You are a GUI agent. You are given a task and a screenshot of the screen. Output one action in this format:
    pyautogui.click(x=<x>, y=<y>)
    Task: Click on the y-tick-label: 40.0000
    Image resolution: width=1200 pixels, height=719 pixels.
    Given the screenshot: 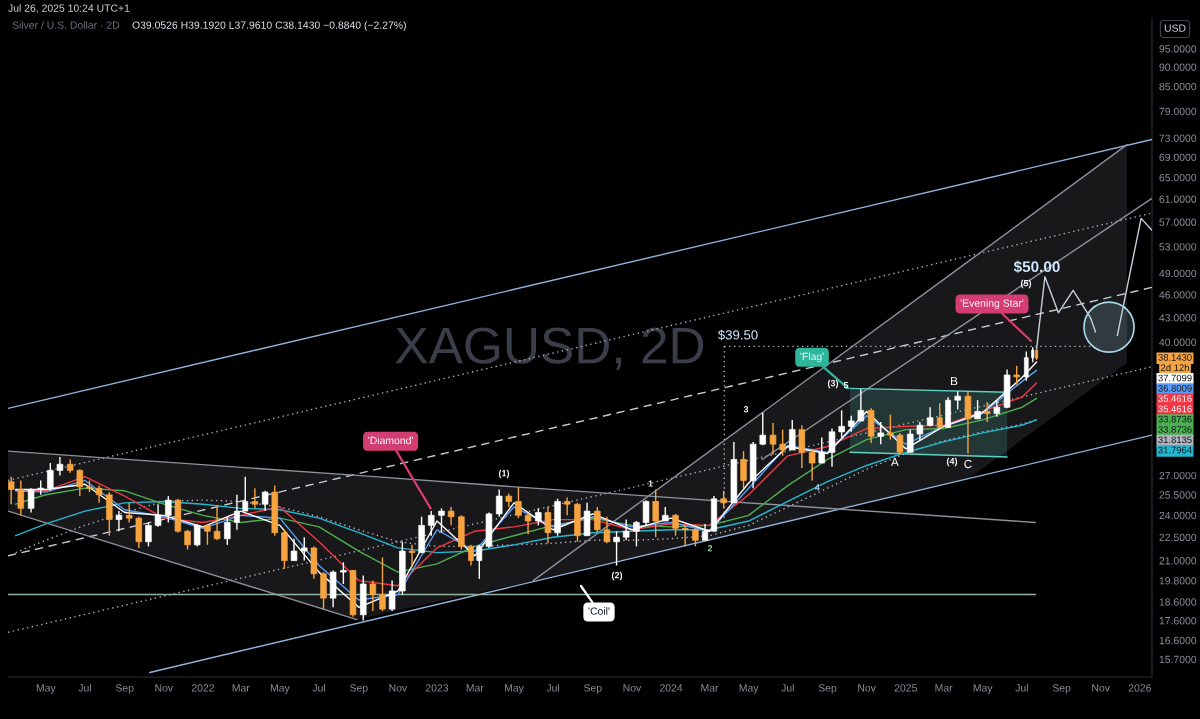 What is the action you would take?
    pyautogui.click(x=1178, y=342)
    